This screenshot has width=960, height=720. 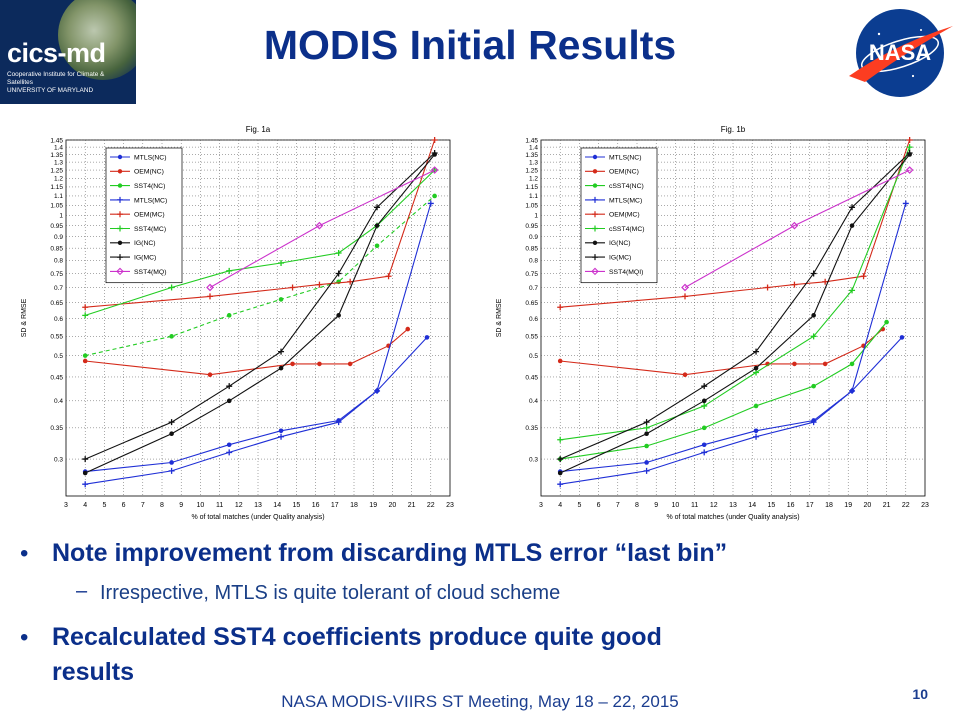 What do you see at coordinates (533, 356) in the screenshot?
I see `y-tick-label: 0.5` at bounding box center [533, 356].